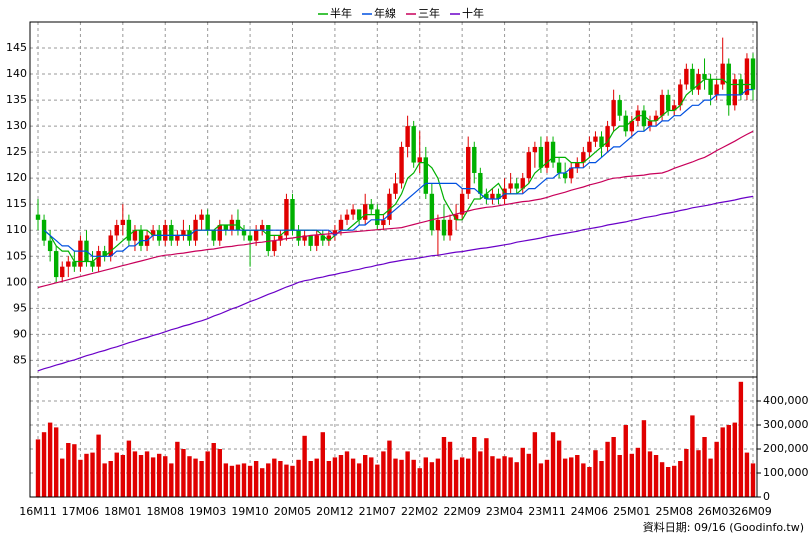 Image resolution: width=808 pixels, height=540 pixels. What do you see at coordinates (16, 73) in the screenshot?
I see `y-tick-label: 140` at bounding box center [16, 73].